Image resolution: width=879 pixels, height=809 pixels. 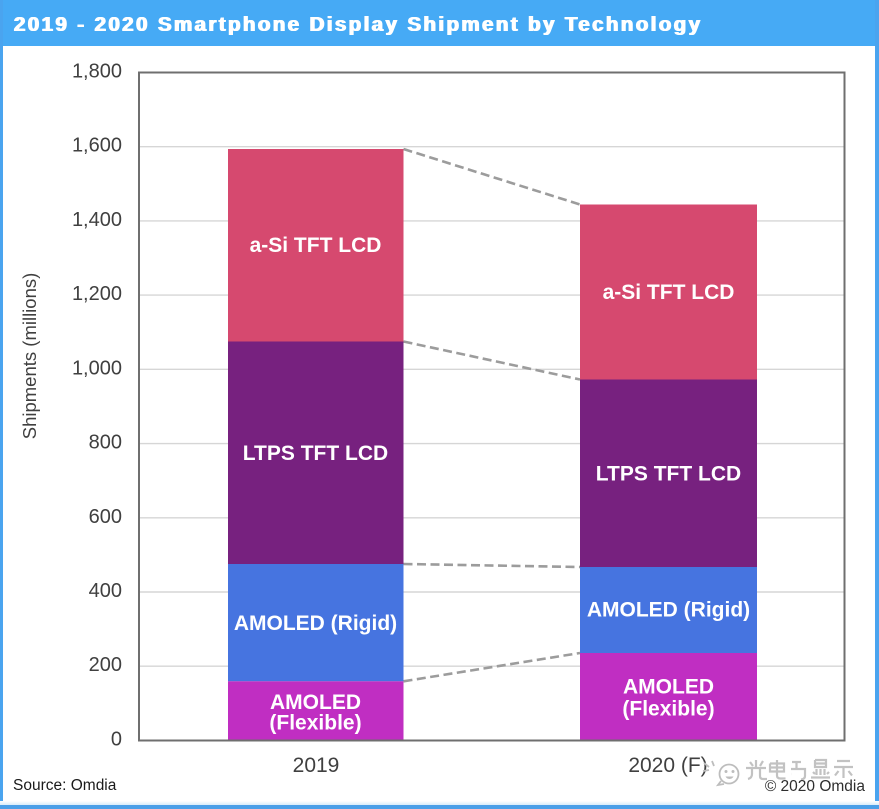 What do you see at coordinates (29, 356) in the screenshot?
I see `svg-text: Shipments (millions)` at bounding box center [29, 356].